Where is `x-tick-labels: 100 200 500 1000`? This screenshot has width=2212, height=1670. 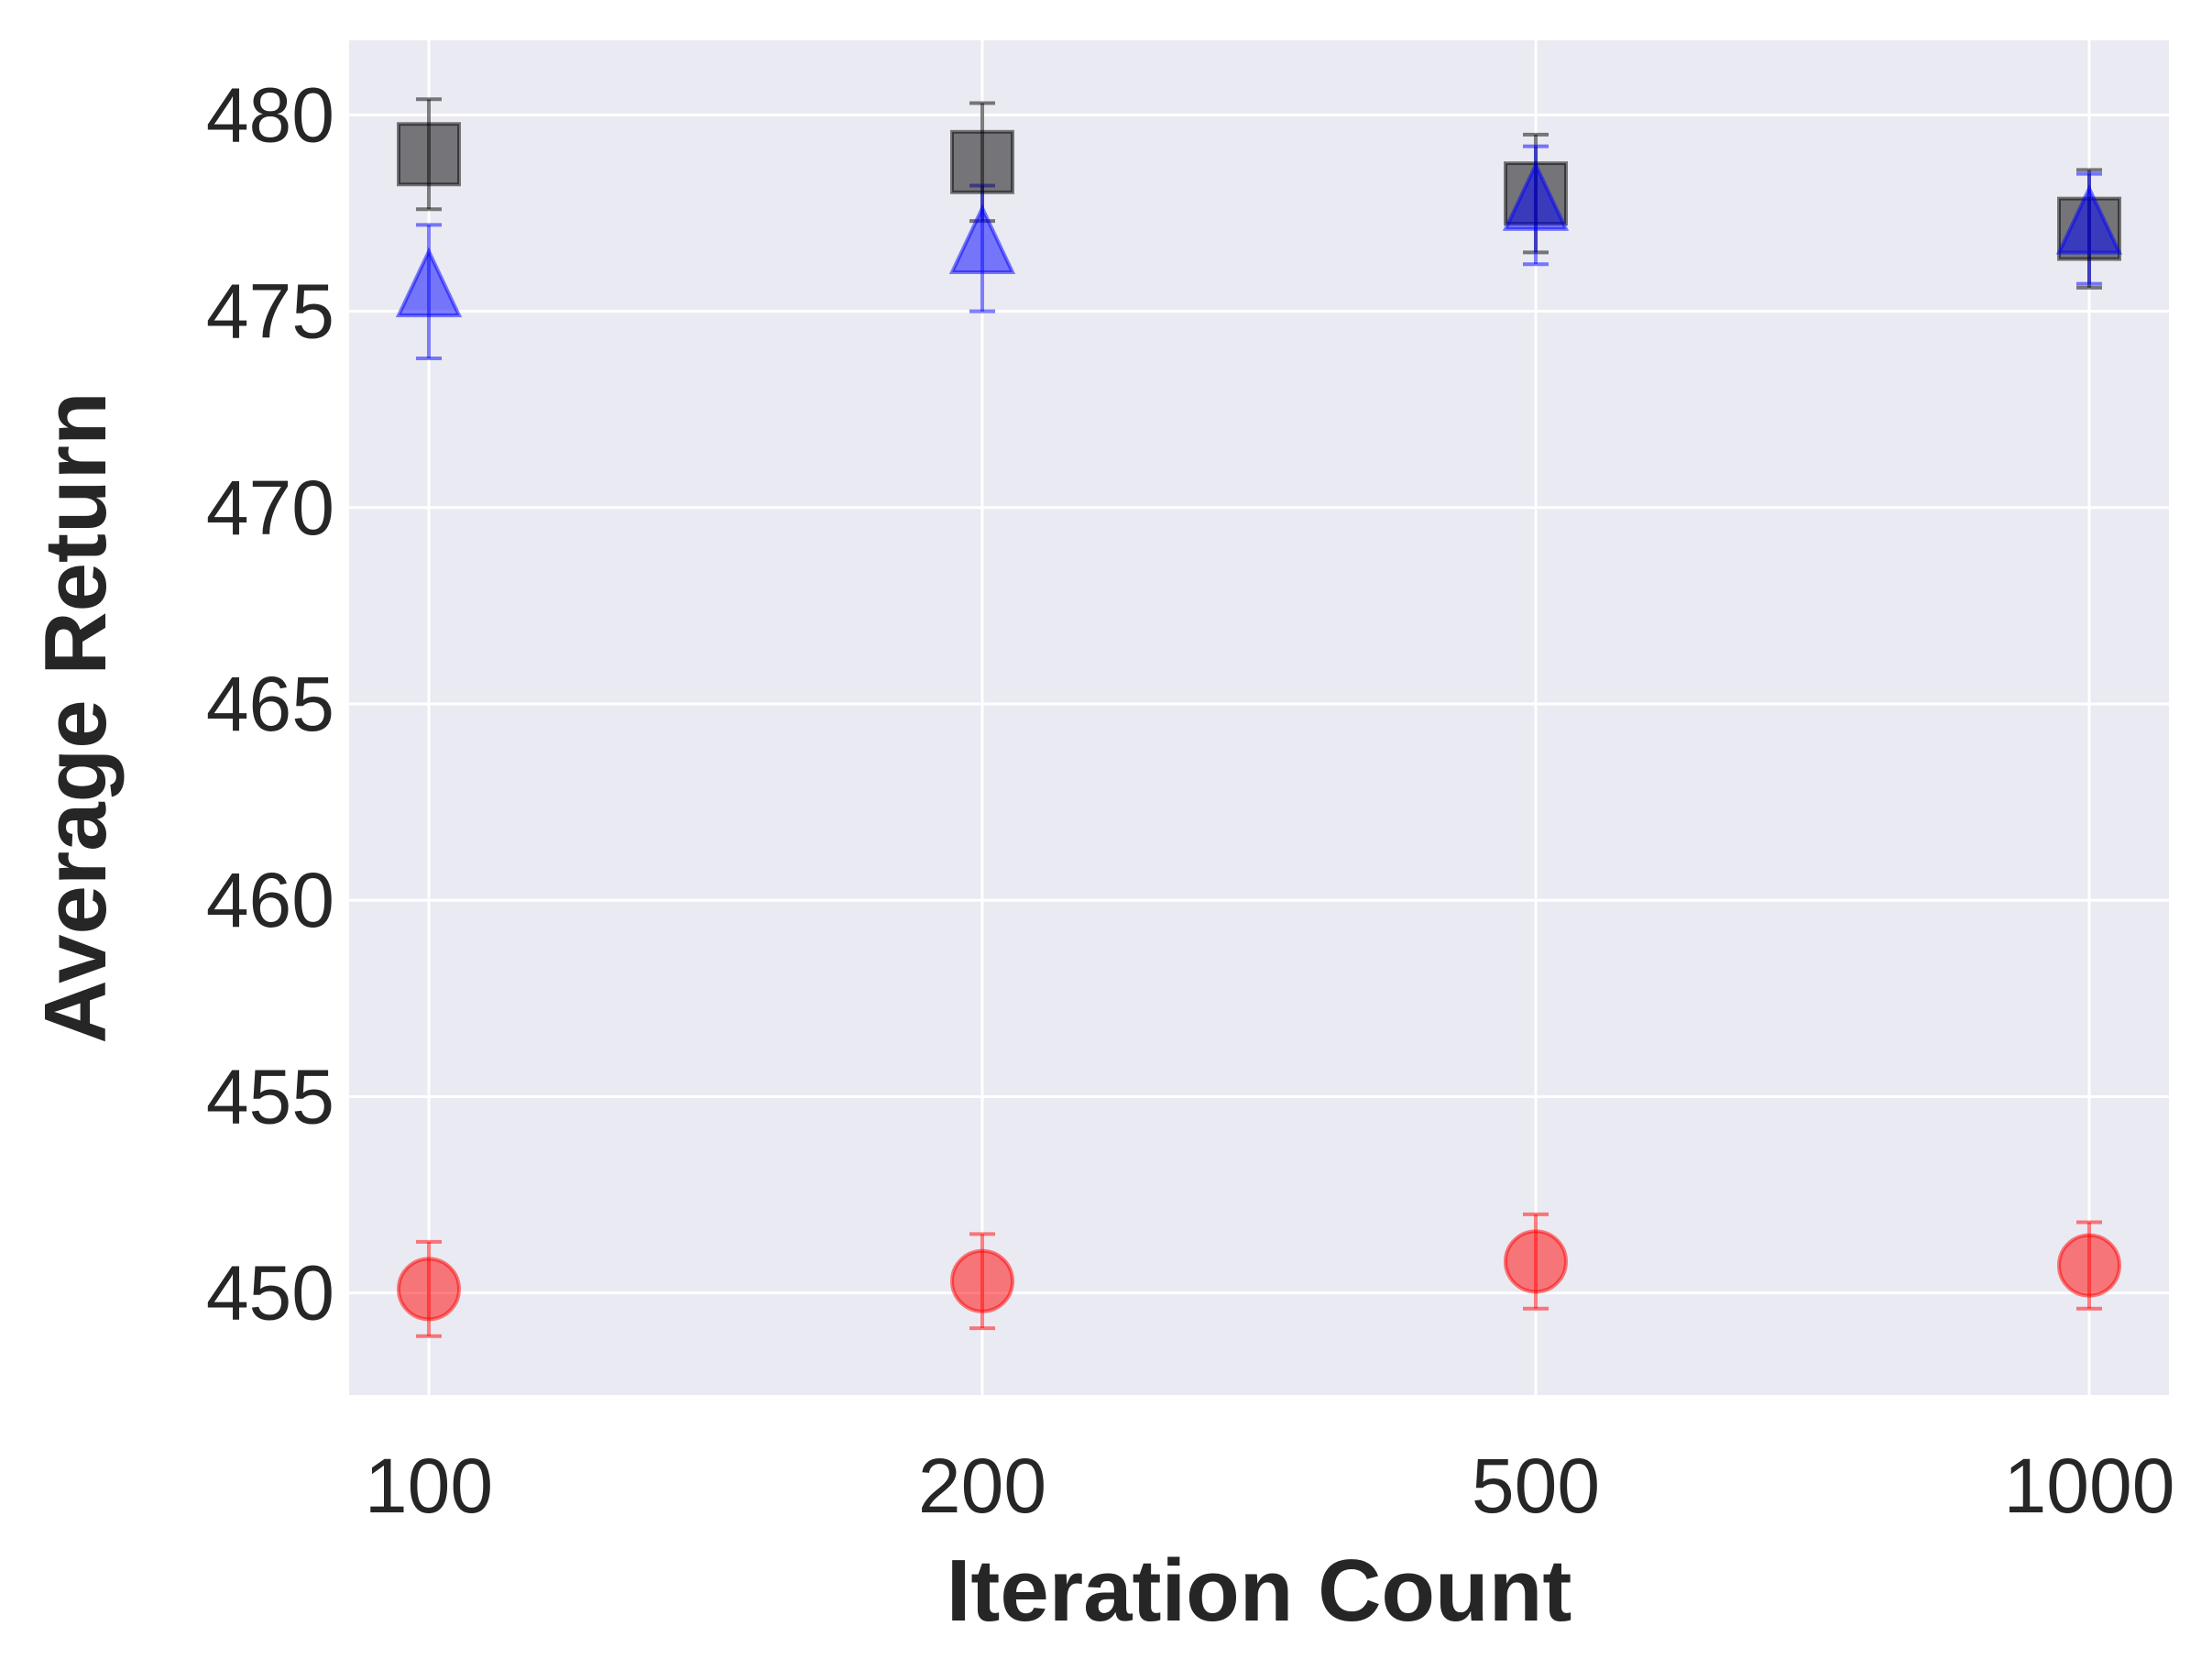
x-tick-labels: 100 200 500 1000 is located at coordinates (1270, 1486).